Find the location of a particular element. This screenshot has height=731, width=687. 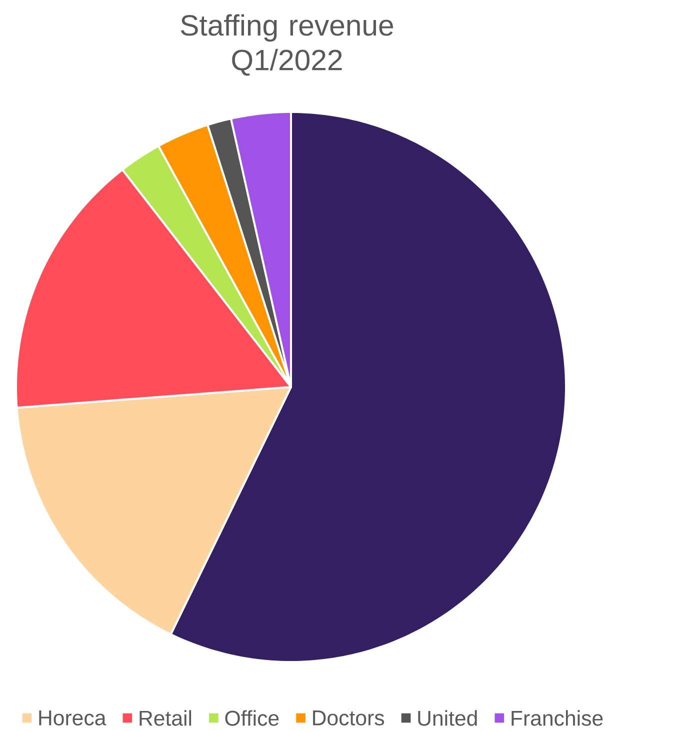

legend-label: Retail is located at coordinates (166, 718).